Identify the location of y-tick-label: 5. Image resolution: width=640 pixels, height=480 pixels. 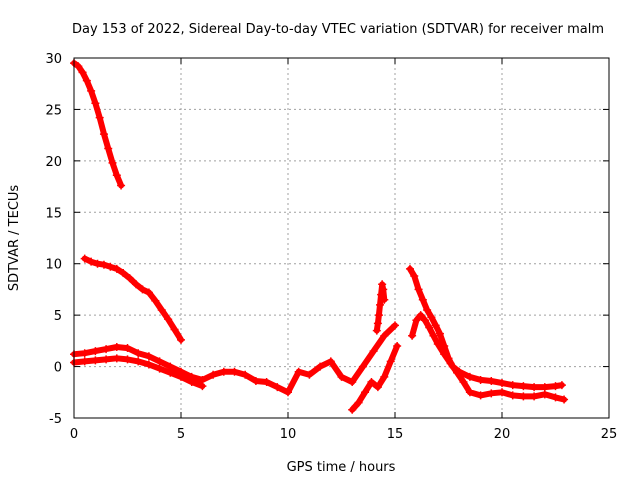
(58, 316).